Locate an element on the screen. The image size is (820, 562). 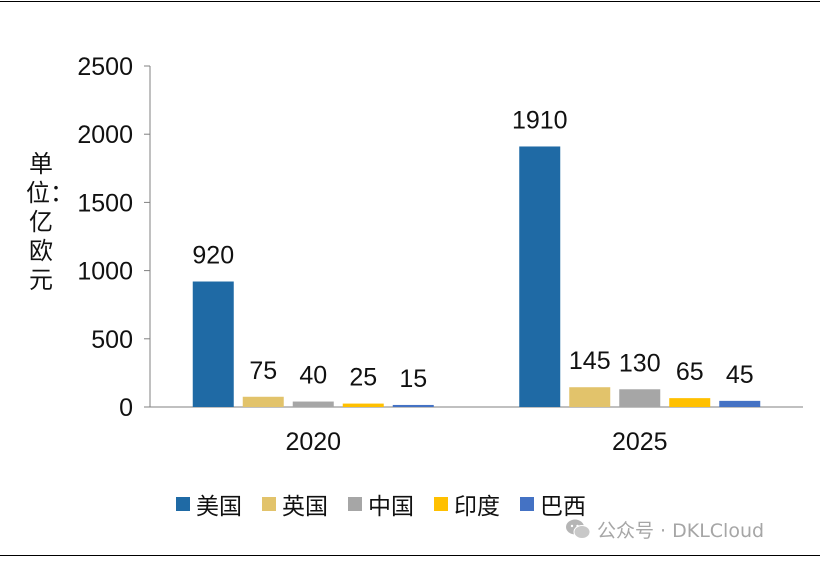
x-category-label: 2020 is located at coordinates (313, 442).